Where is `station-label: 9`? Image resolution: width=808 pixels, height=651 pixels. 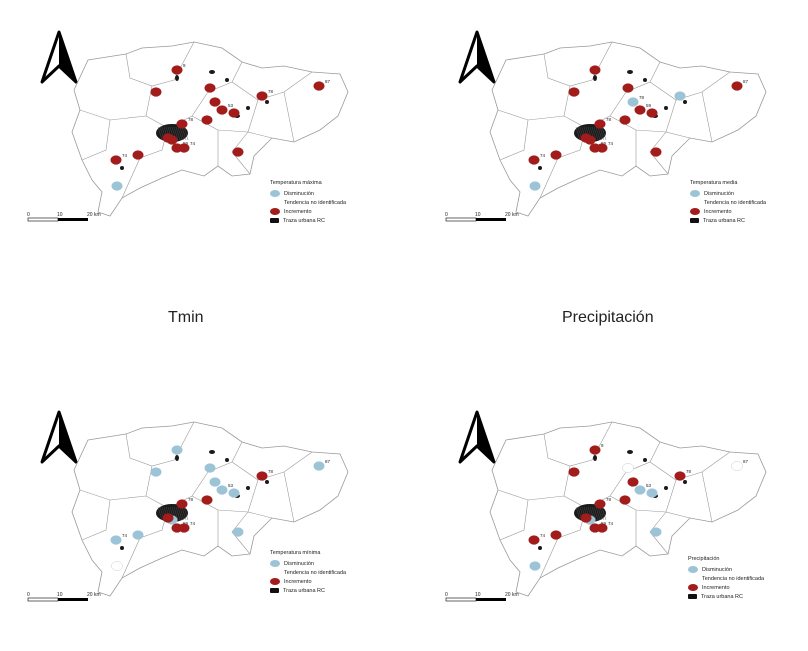
station-label: 9 is located at coordinates (184, 65).